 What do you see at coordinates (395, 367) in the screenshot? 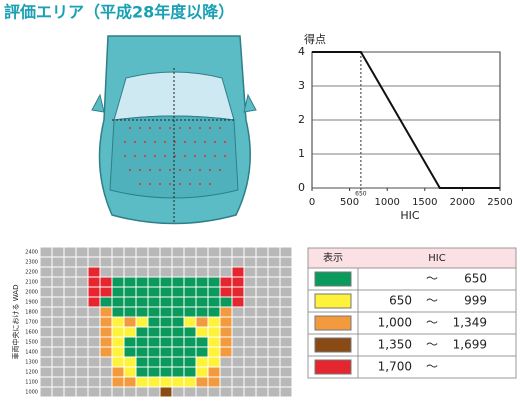
I see `range-from: 1,700` at bounding box center [395, 367].